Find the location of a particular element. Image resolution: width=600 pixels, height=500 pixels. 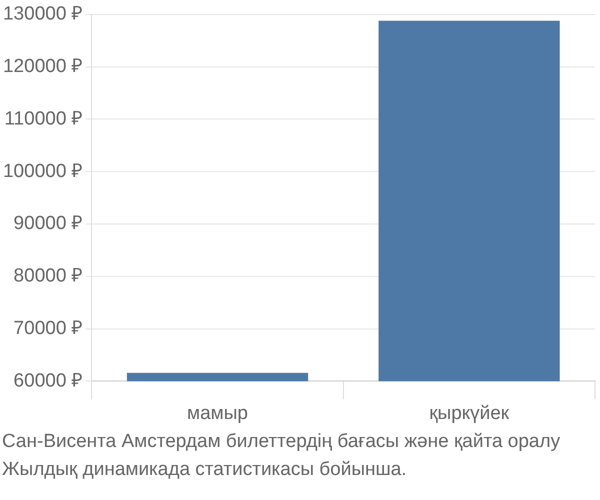

y-tick-label: 100000 ₽ is located at coordinates (42, 171).